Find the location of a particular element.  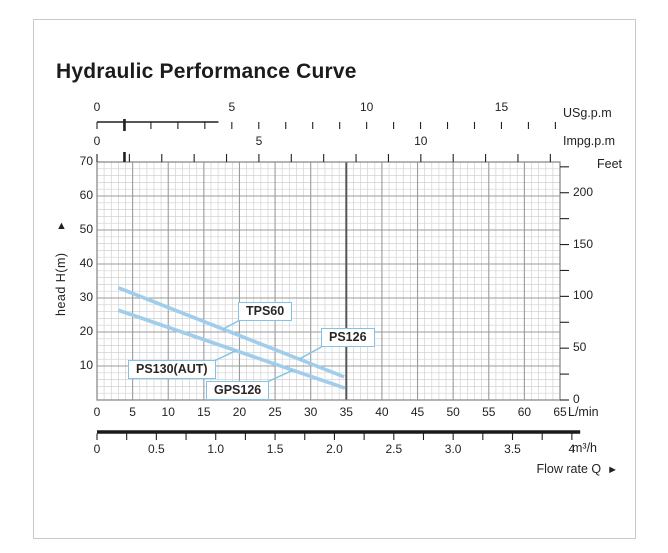

m3h-tick-label: 3.5 is located at coordinates (512, 449).